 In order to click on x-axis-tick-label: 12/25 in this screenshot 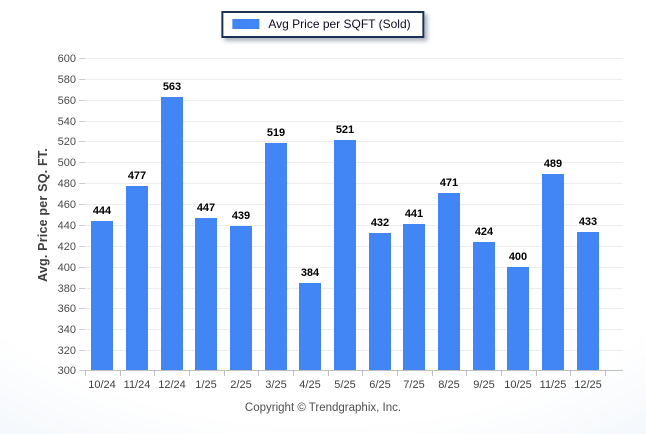, I will do `click(588, 385)`.